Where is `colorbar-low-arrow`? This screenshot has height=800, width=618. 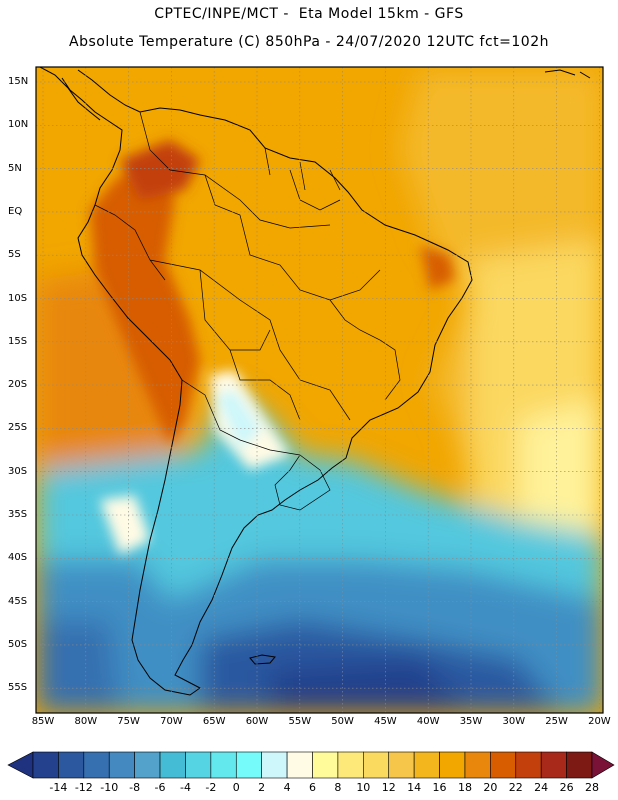
colorbar-low-arrow is located at coordinates (20, 765).